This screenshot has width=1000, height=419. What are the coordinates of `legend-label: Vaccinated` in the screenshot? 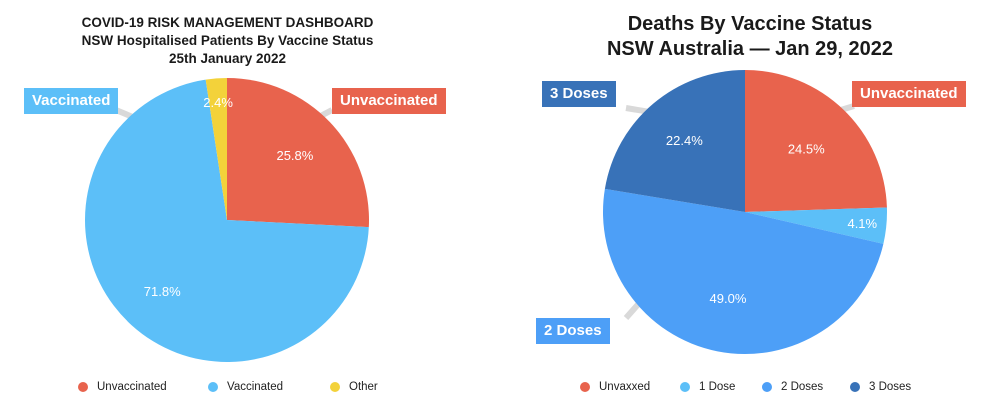 It's located at (255, 387).